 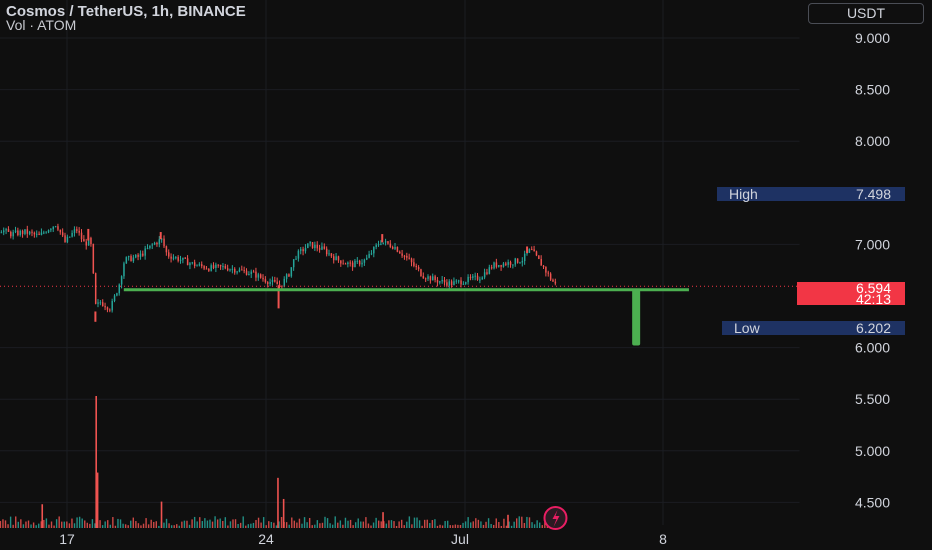 What do you see at coordinates (873, 194) in the screenshot?
I see `high-marker-value: 7.498` at bounding box center [873, 194].